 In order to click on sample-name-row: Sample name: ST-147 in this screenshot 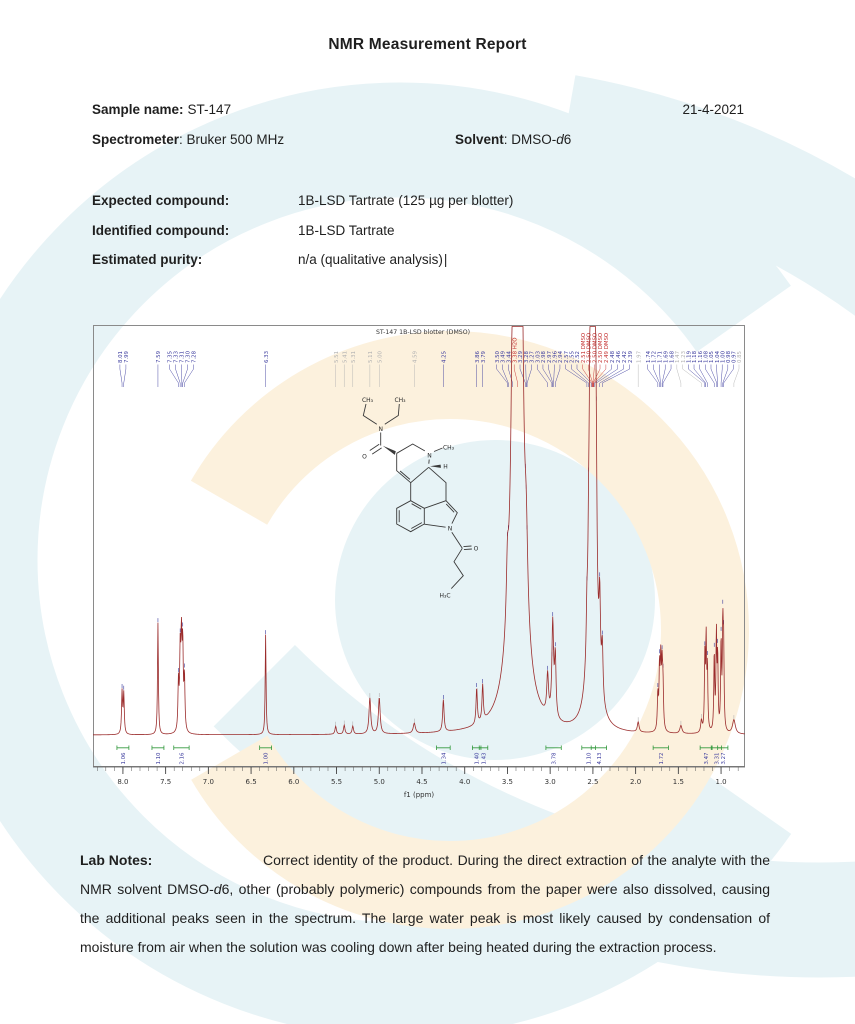, I will do `click(161, 109)`.